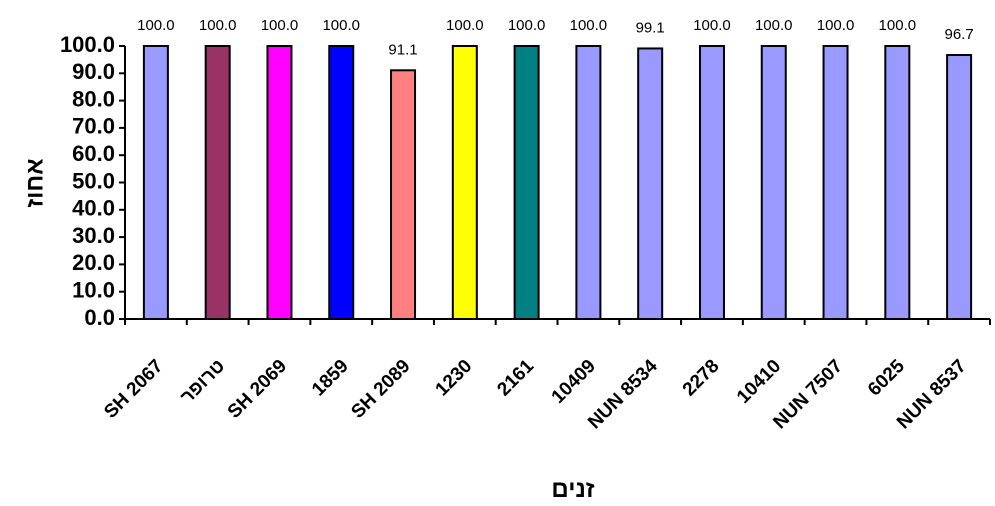 The width and height of the screenshot is (995, 506). I want to click on y-tick-label: 50.0, so click(93, 180).